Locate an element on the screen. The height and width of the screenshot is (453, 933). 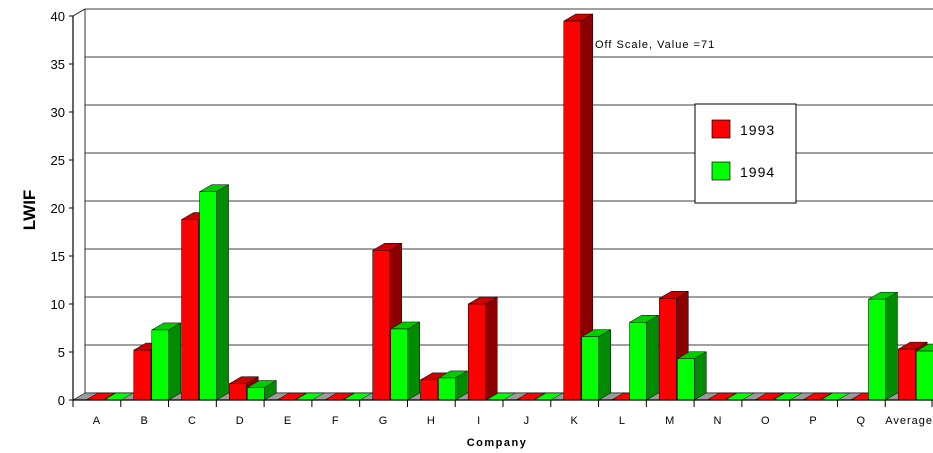
x-tick-label: H is located at coordinates (431, 421).